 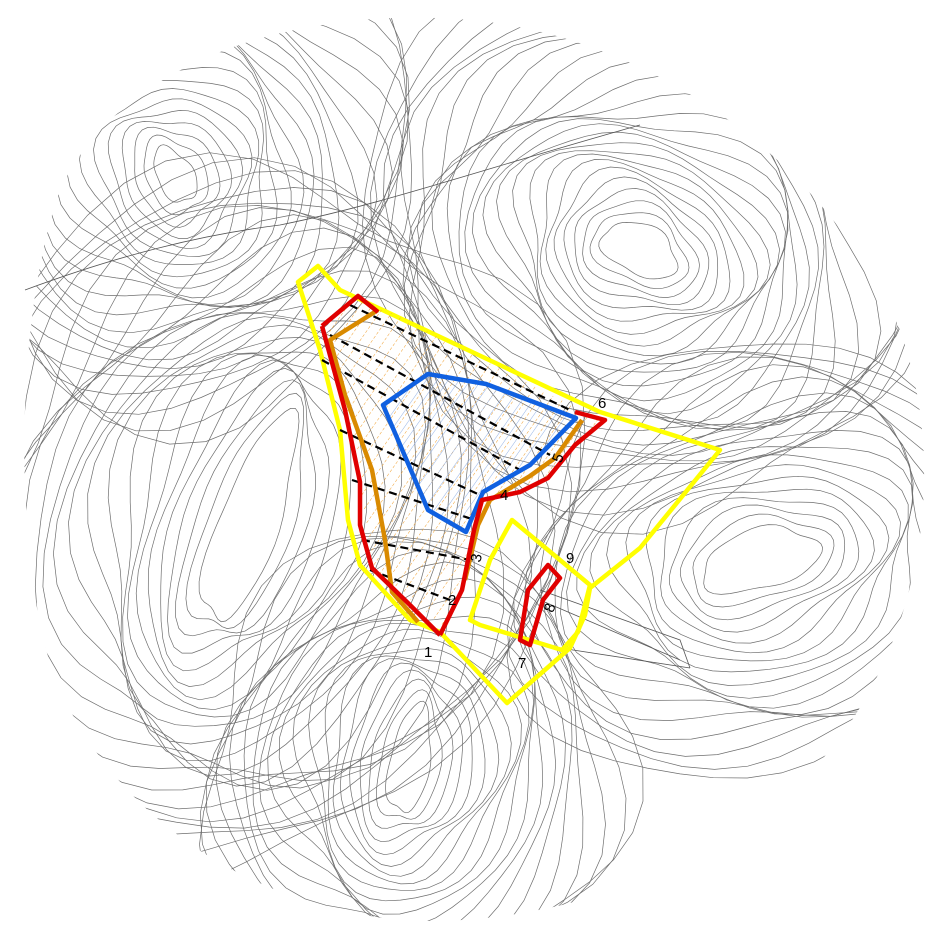 What do you see at coordinates (570, 558) in the screenshot?
I see `section-label: 9` at bounding box center [570, 558].